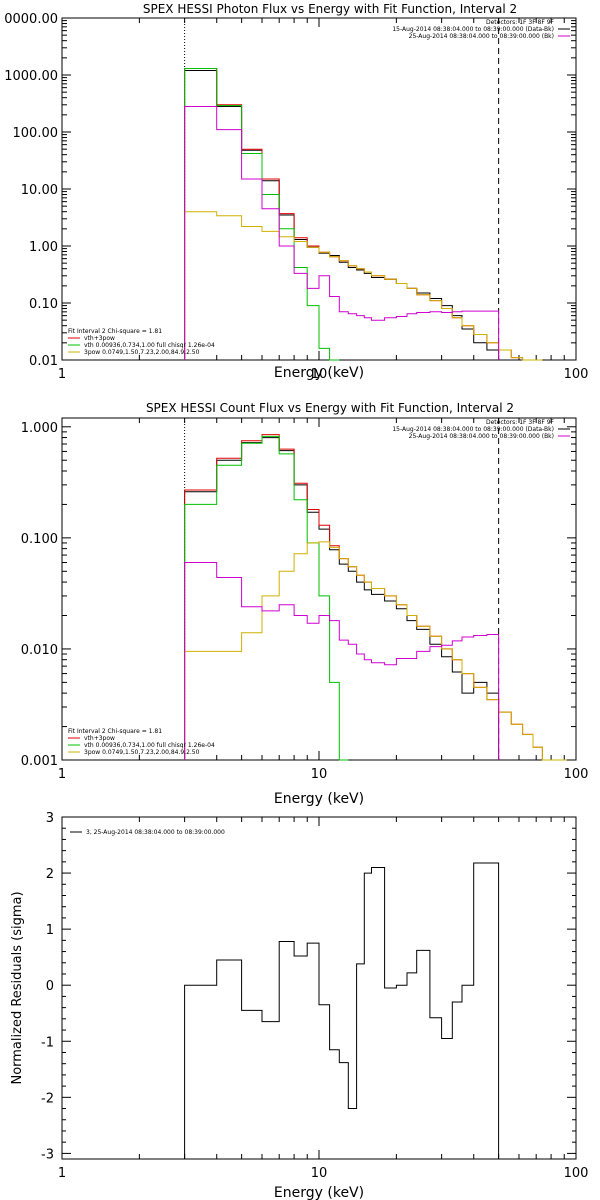 This screenshot has height=1200, width=600. I want to click on y-tick-label: -3, so click(47, 1154).